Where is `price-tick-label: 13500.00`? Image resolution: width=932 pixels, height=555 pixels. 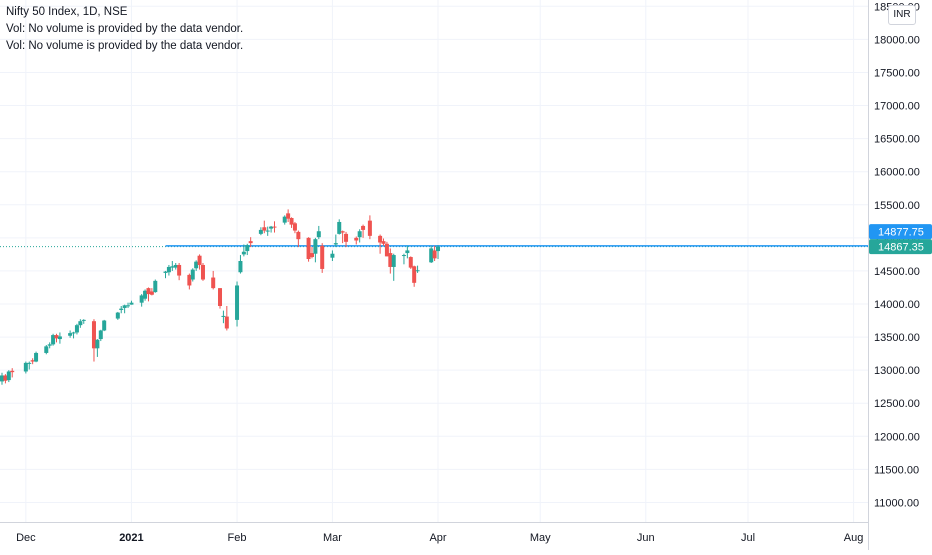 price-tick-label: 13500.00 is located at coordinates (897, 338).